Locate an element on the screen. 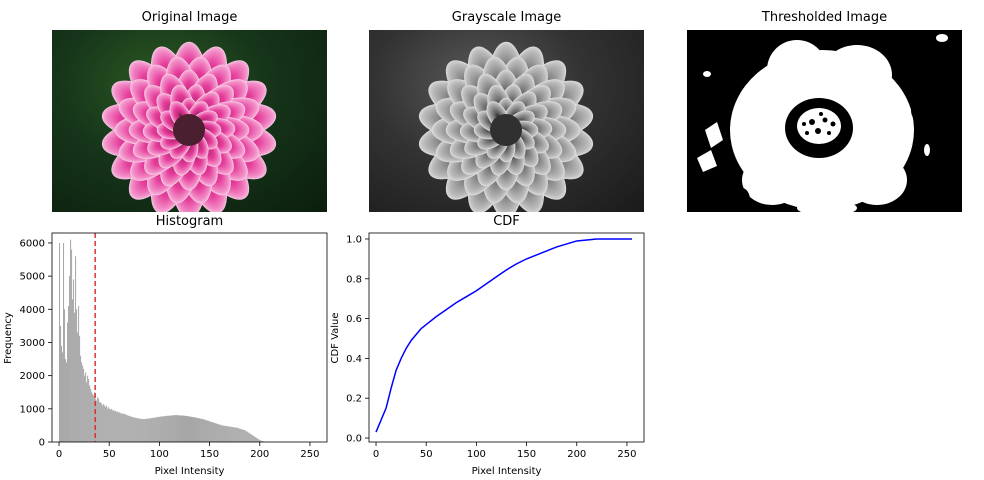 The width and height of the screenshot is (984, 480). cdf-ytick-label: 0.2 is located at coordinates (354, 399).